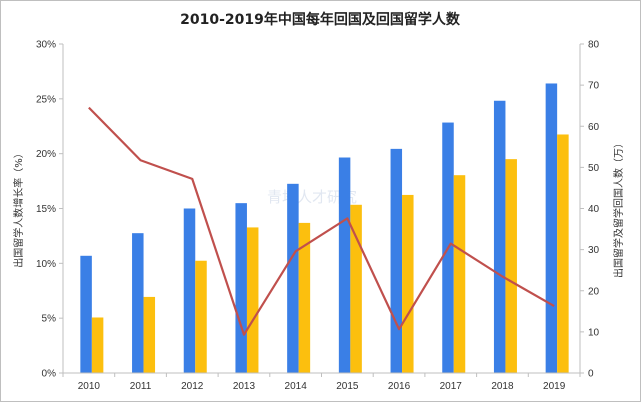 The image size is (641, 402). Describe the element at coordinates (296, 386) in the screenshot. I see `x-tick-label: 2014` at that location.